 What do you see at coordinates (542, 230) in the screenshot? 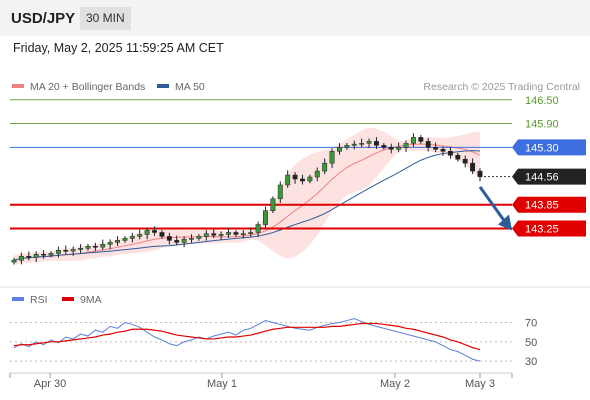
I see `level-label-143.25: 143.25` at bounding box center [542, 230].